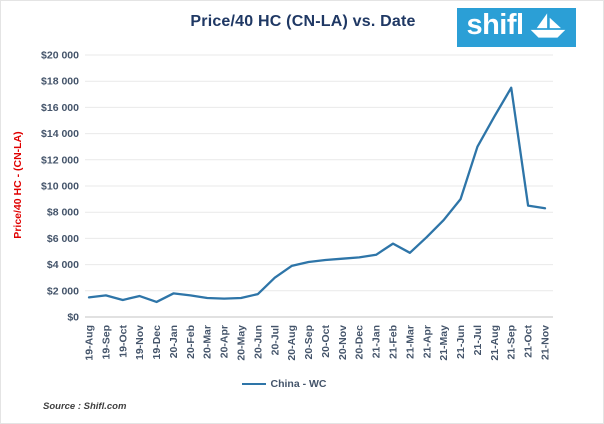 Image resolution: width=604 pixels, height=424 pixels. I want to click on x-tick-label: 21-Jan, so click(377, 341).